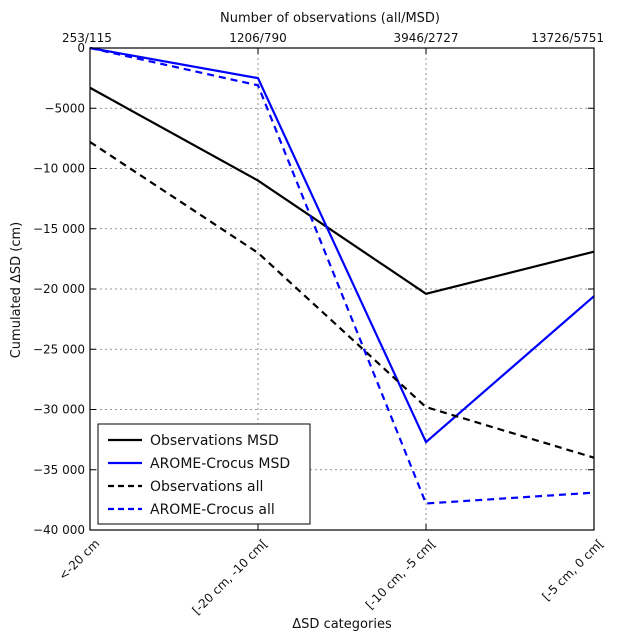  I want to click on y-tick-label: −20 000, so click(59, 289).